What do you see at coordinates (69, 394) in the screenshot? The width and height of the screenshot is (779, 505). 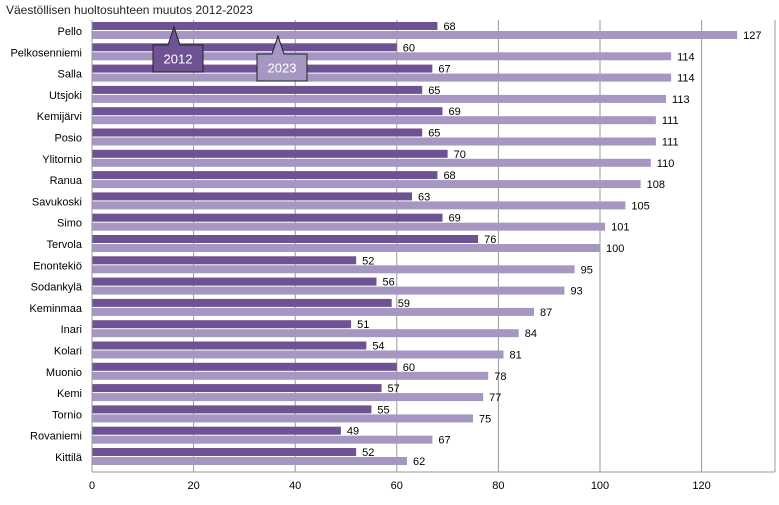 I see `category-label: Kemi` at bounding box center [69, 394].